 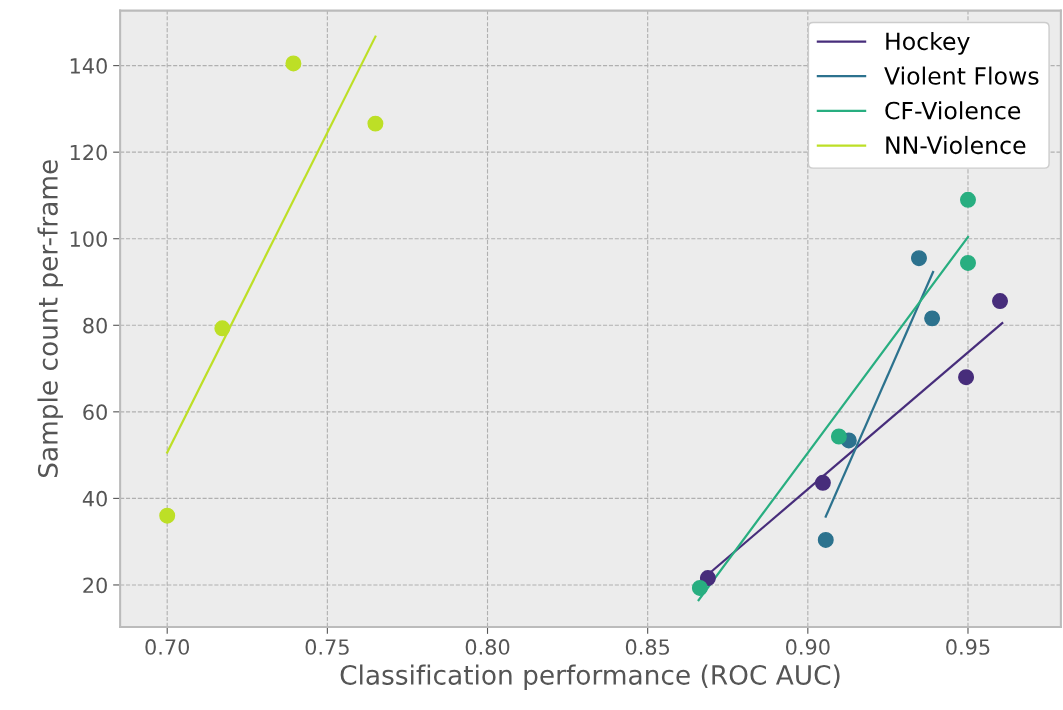 What do you see at coordinates (88, 66) in the screenshot?
I see `y-tick-label: 140` at bounding box center [88, 66].